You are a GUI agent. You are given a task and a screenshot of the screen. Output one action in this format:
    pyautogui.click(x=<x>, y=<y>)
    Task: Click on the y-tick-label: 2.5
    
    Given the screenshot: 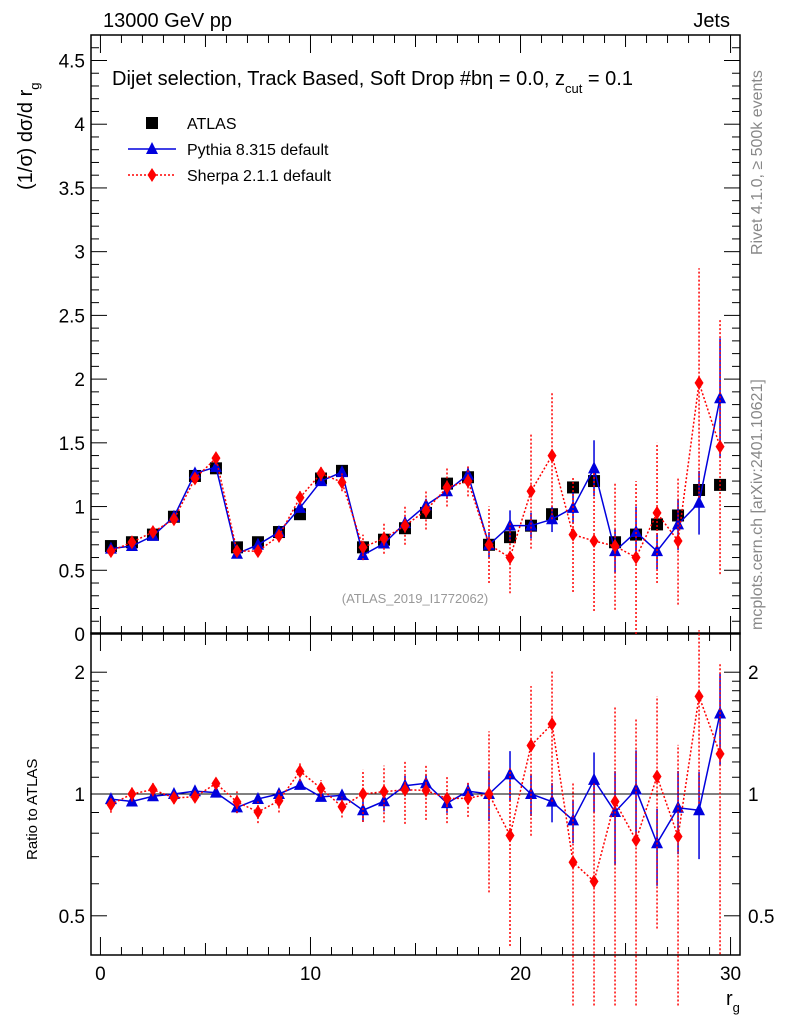 What is the action you would take?
    pyautogui.click(x=72, y=316)
    